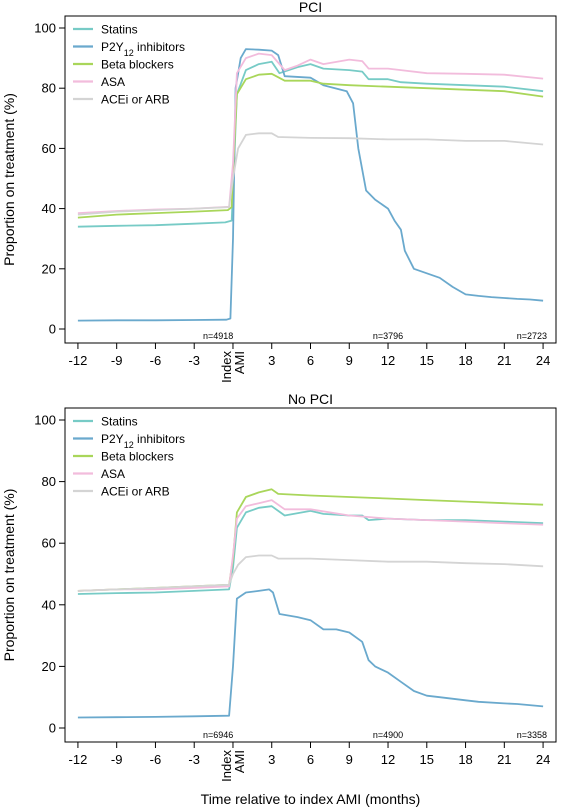  Describe the element at coordinates (311, 799) in the screenshot. I see `x-axis-label: Time relative to index AMI (months)` at that location.